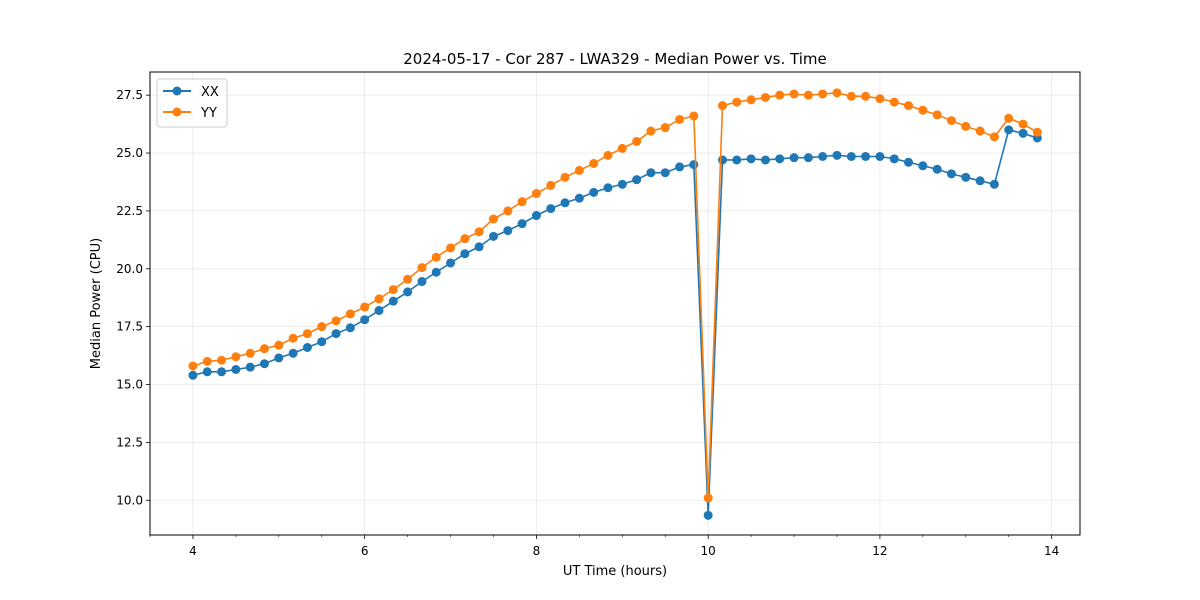 The width and height of the screenshot is (1200, 600). What do you see at coordinates (193, 551) in the screenshot?
I see `x-tick-label: 4` at bounding box center [193, 551].